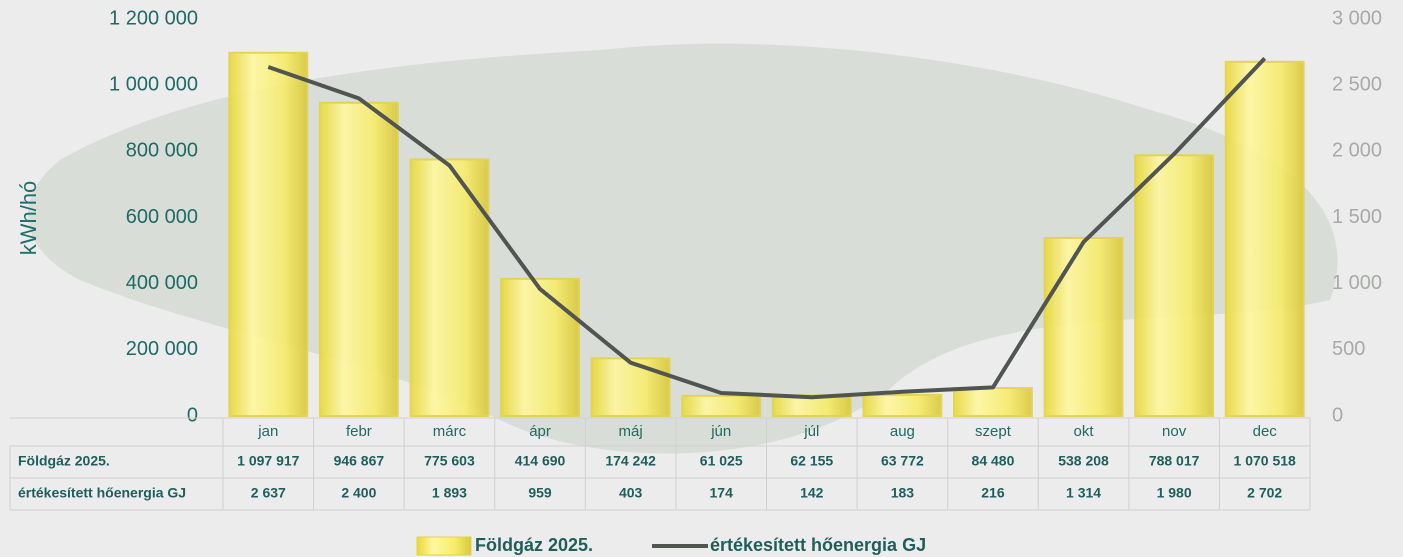 The image size is (1403, 557). I want to click on table-cell: 788 017, so click(1174, 461).